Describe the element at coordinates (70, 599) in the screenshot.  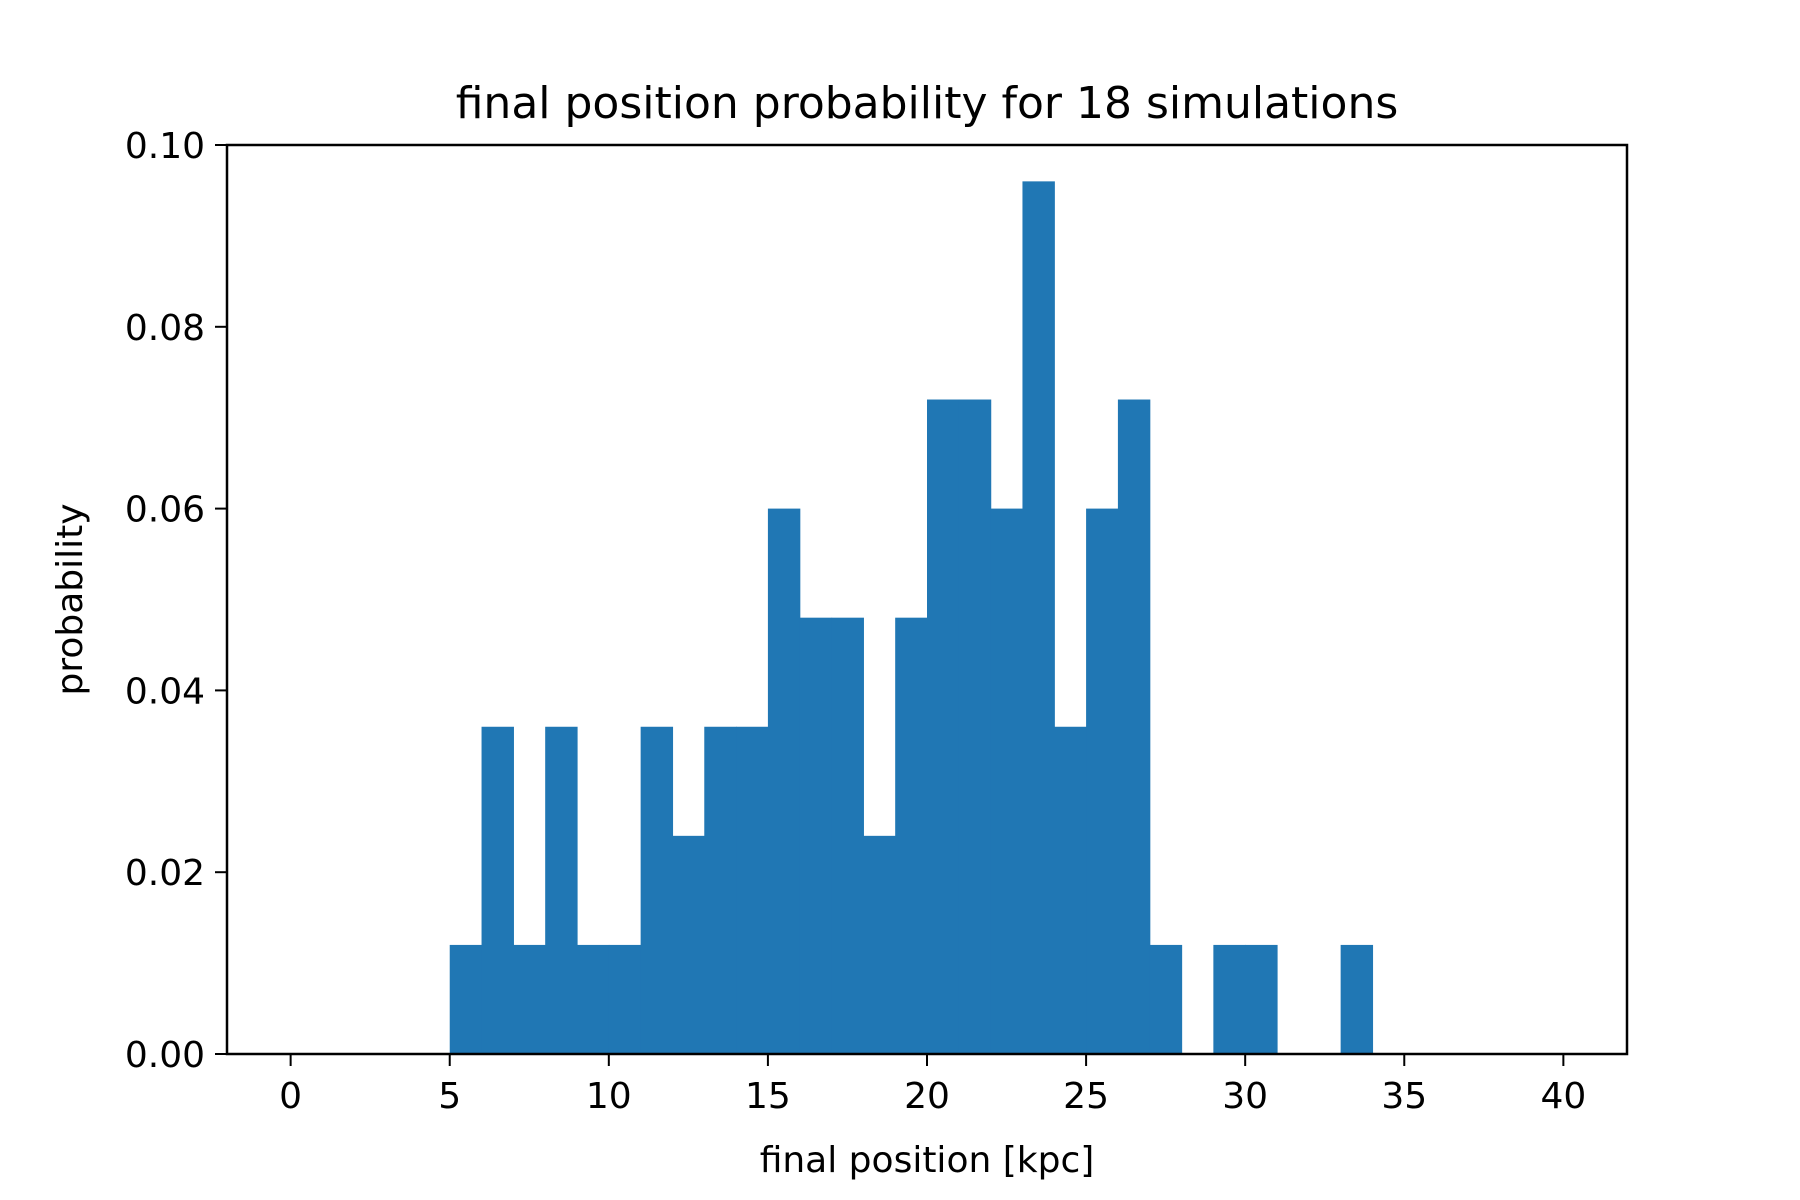
I see `y-axis-title: probability` at that location.